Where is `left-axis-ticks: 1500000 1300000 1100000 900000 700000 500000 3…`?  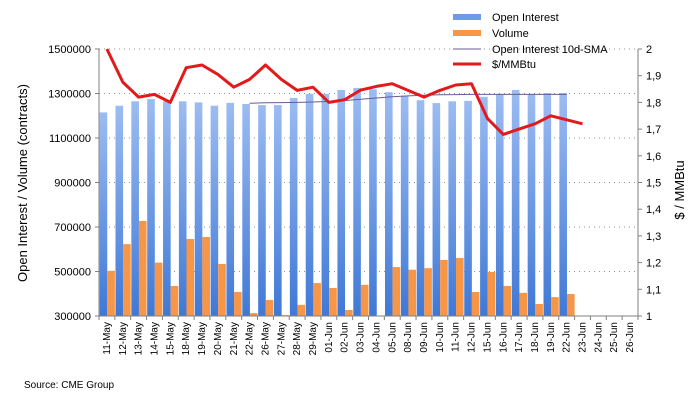 left-axis-ticks: 1500000 1300000 1100000 900000 700000 500000 3… is located at coordinates (73, 183).